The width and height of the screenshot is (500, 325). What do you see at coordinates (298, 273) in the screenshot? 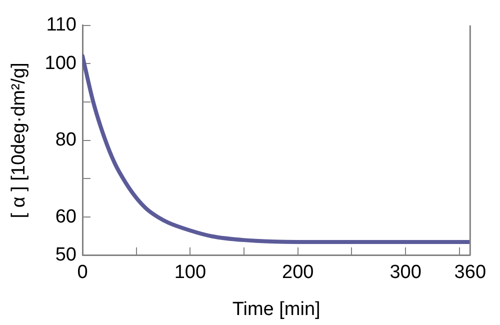
I see `x-tick-label: 200` at bounding box center [298, 273].